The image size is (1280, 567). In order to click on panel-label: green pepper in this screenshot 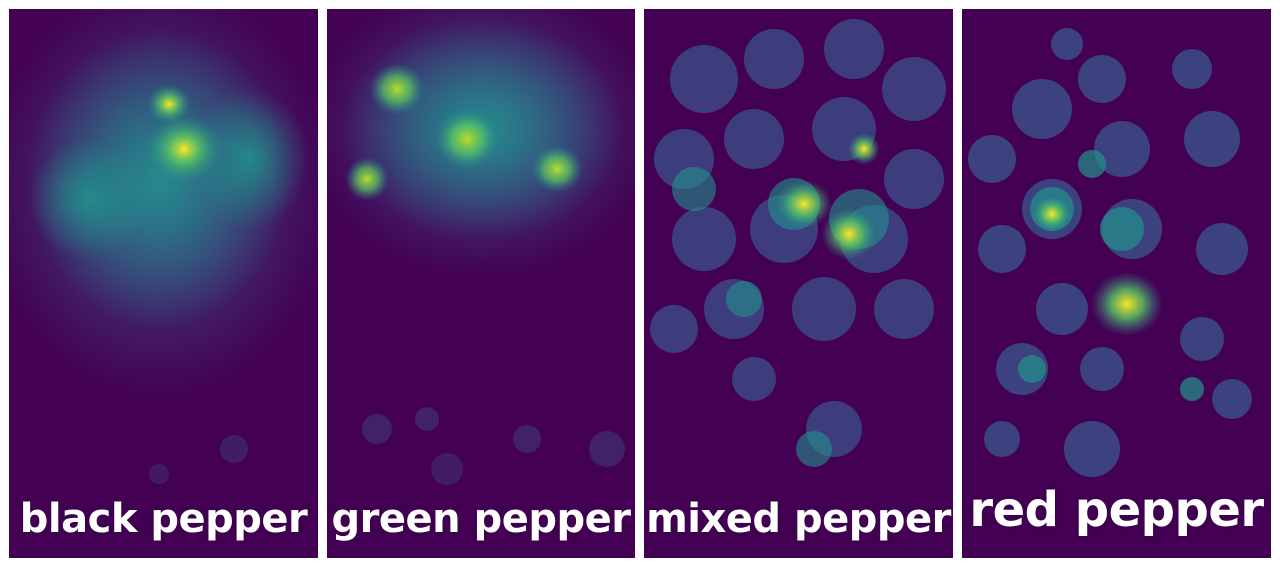, I will do `click(481, 519)`.